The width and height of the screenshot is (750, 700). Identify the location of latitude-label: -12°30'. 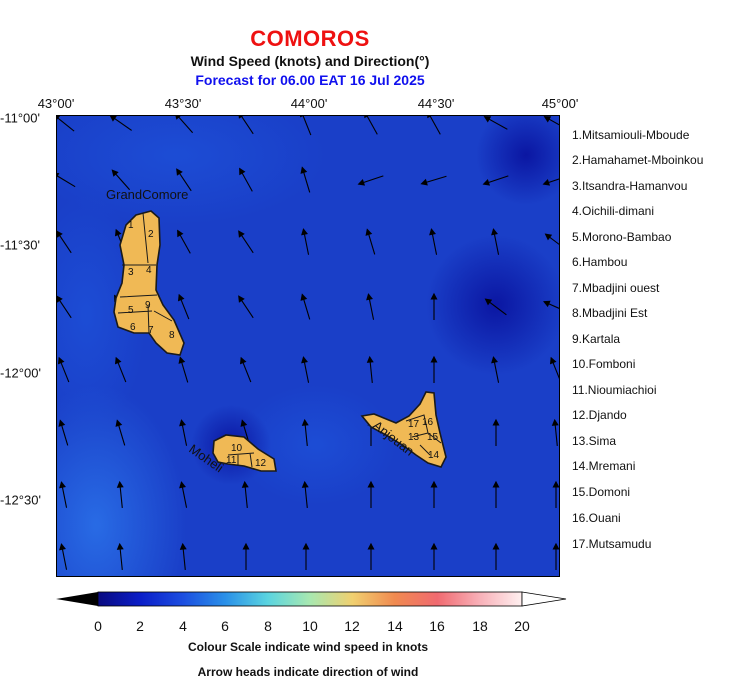
(20, 500).